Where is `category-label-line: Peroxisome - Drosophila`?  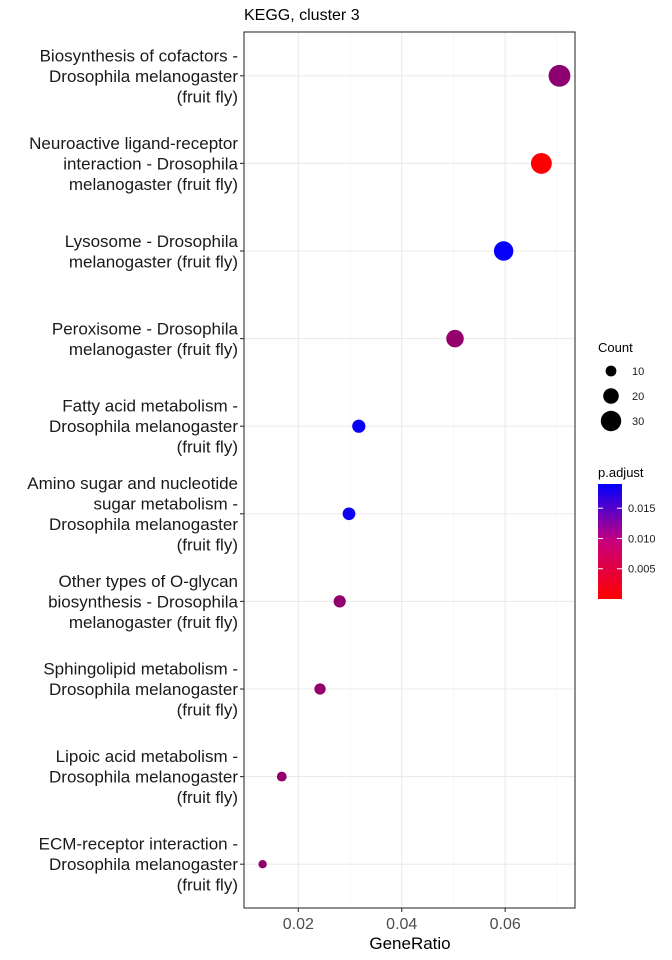
category-label-line: Peroxisome - Drosophila is located at coordinates (145, 328).